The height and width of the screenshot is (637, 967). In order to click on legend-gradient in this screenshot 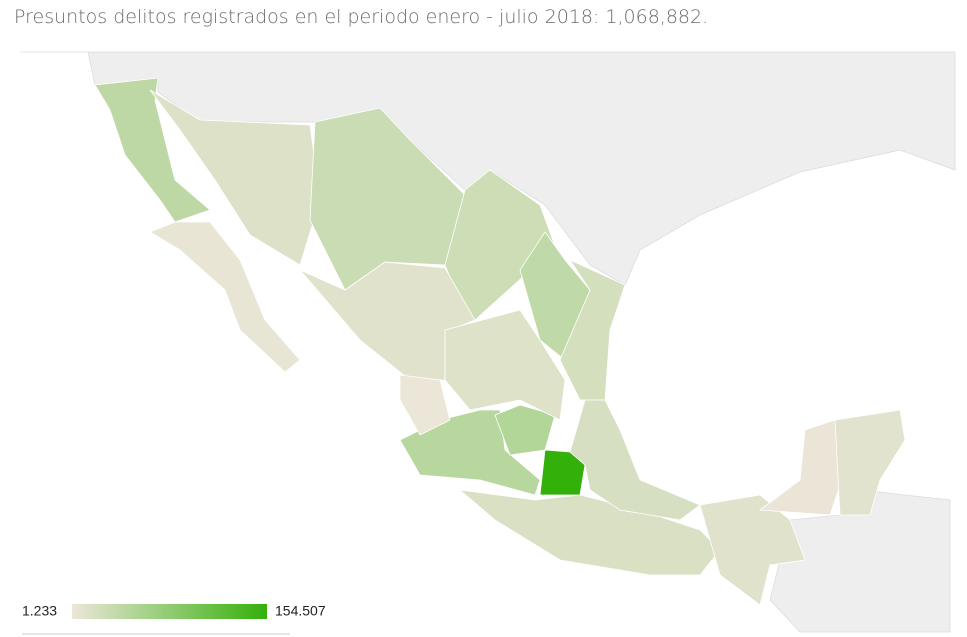, I will do `click(169, 611)`.